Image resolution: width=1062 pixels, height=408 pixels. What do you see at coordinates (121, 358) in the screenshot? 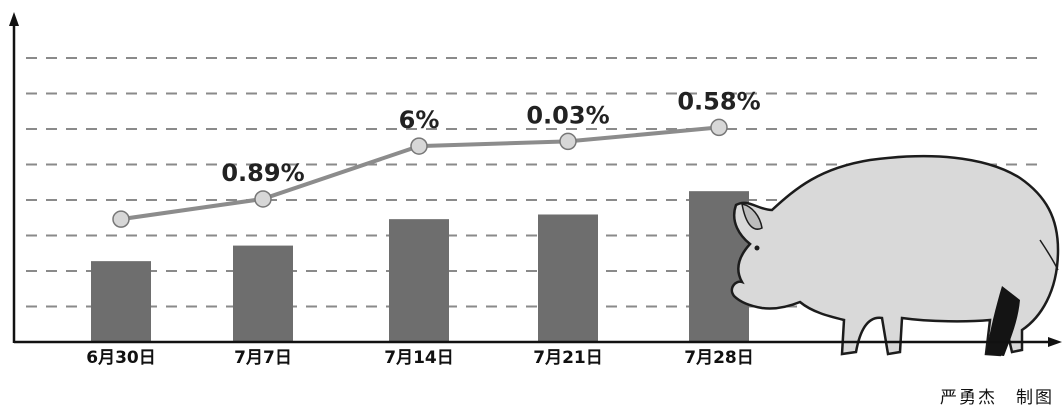
I see `x-tick-label: 6月30日` at bounding box center [121, 358].